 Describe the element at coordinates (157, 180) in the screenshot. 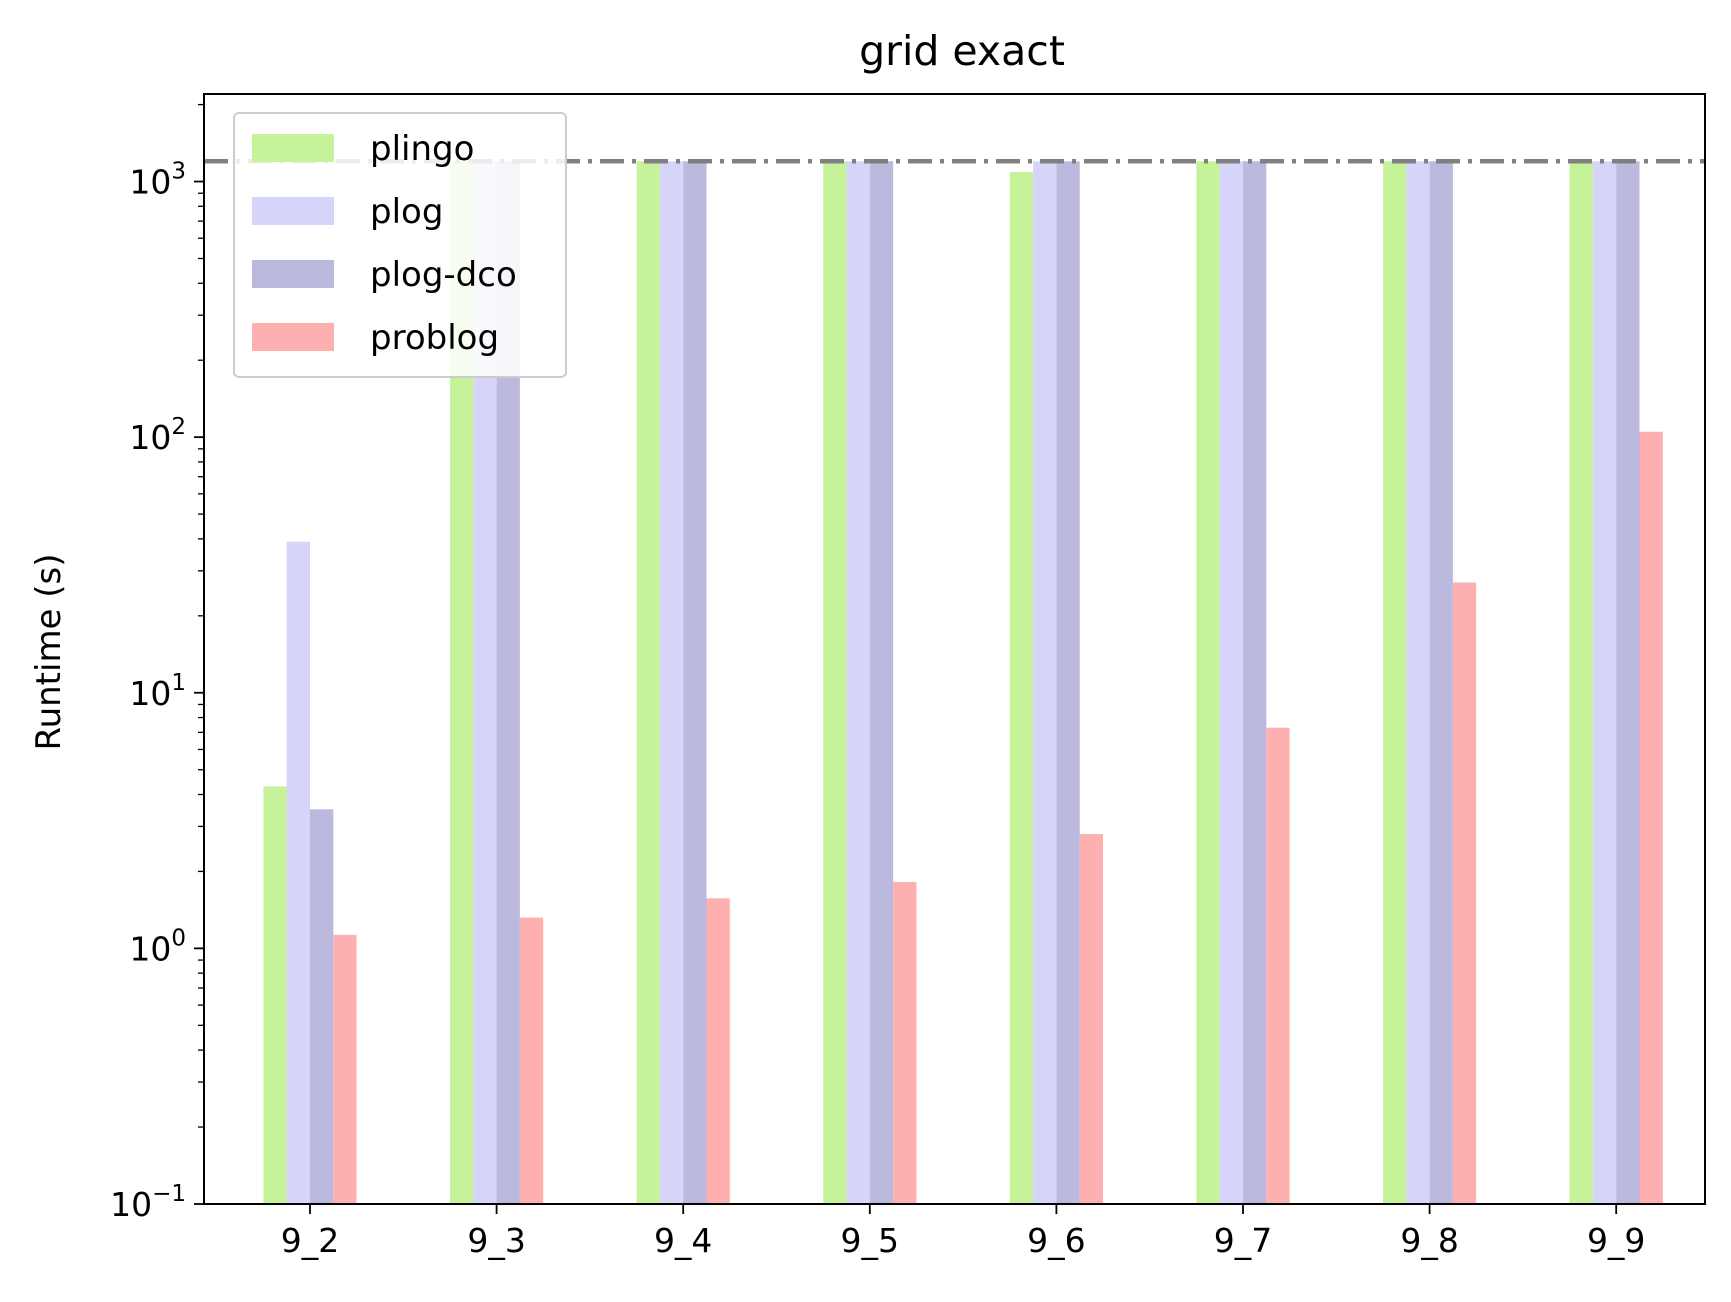

I see `y-tick-label: 10³` at that location.